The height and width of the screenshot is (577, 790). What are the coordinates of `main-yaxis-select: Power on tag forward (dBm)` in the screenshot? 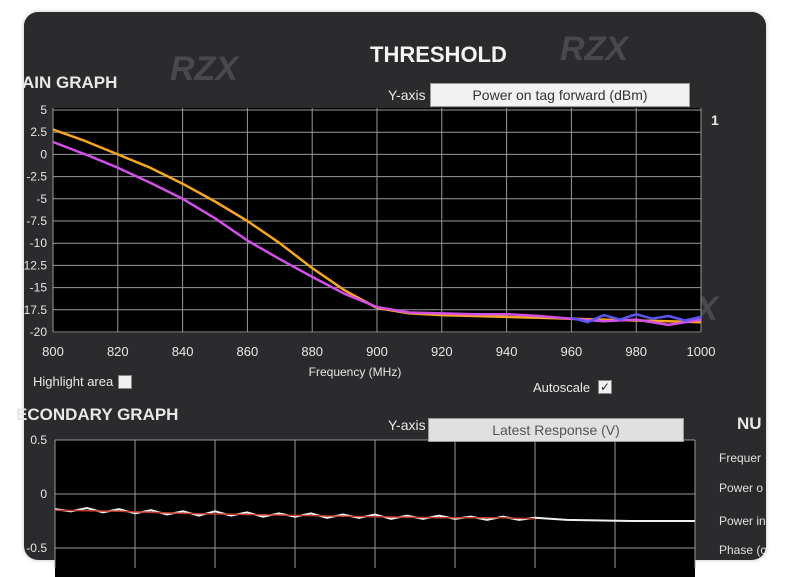 It's located at (560, 95).